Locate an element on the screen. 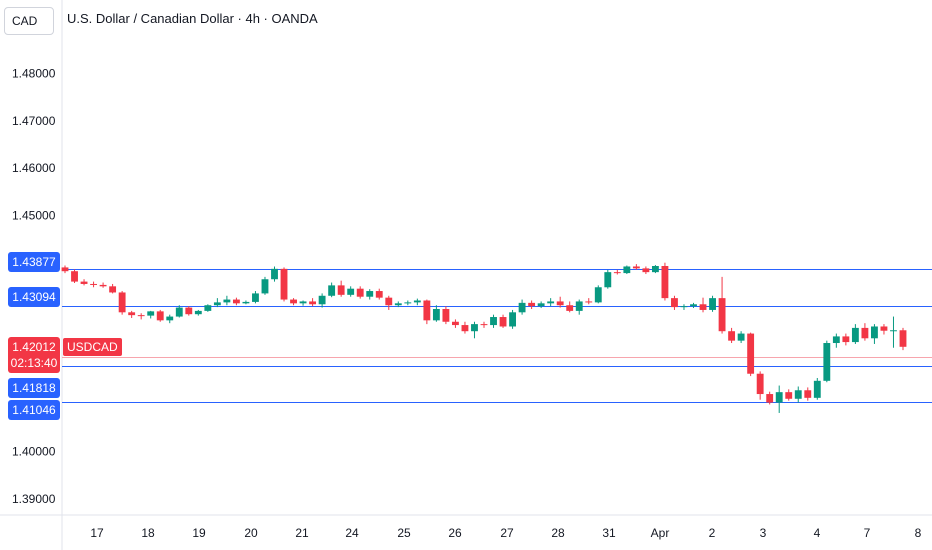  x-axis-ticks: 17 18 19 20 21 24 25 26 27 28 31 Apr 2 3 4 7 8 is located at coordinates (505, 533).